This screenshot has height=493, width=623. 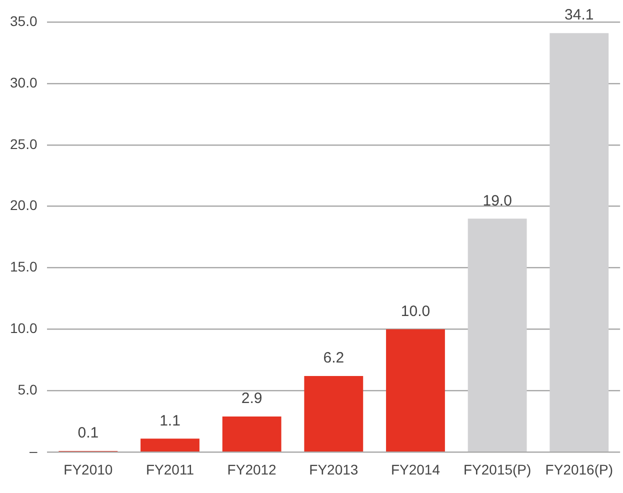 What do you see at coordinates (415, 469) in the screenshot?
I see `x-tick-label: FY2014` at bounding box center [415, 469].